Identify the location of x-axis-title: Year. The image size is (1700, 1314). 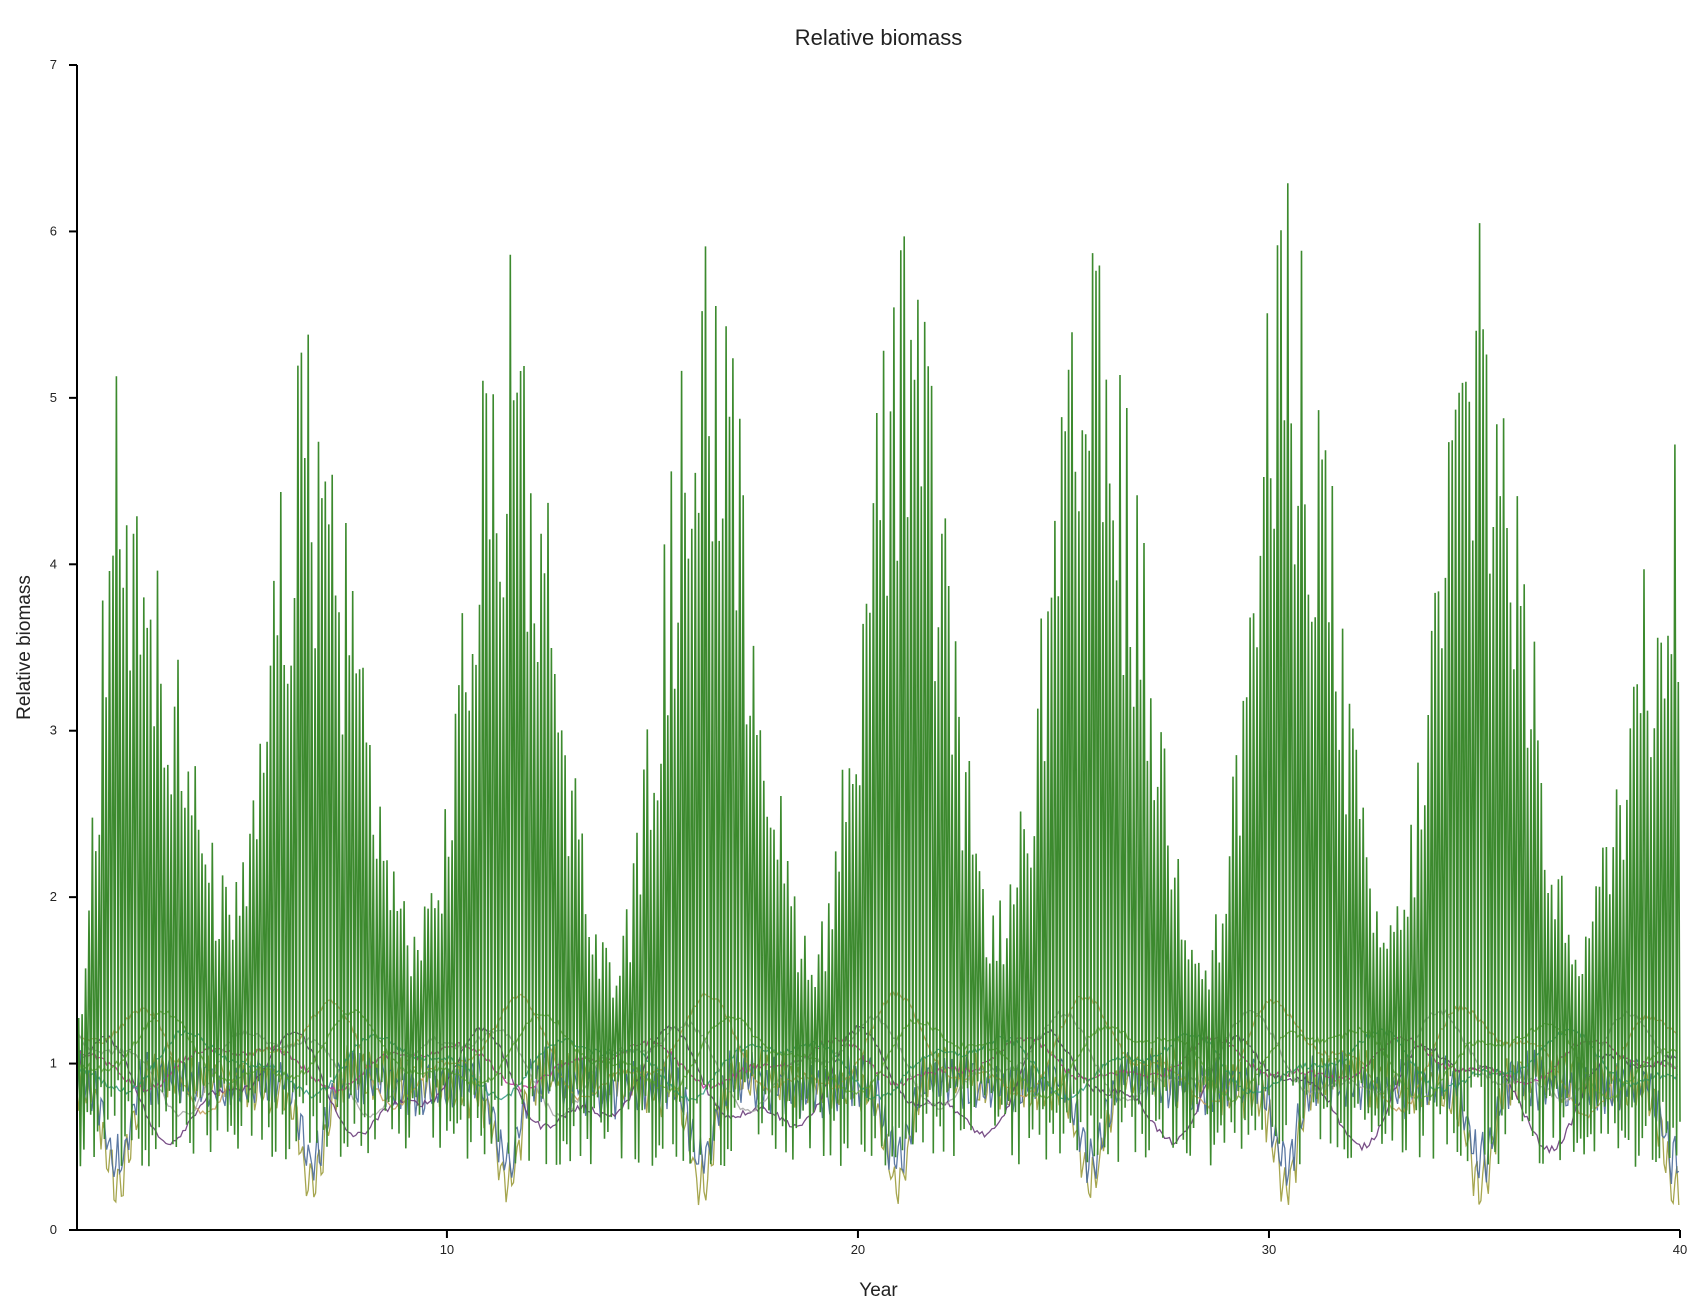
(878, 1290).